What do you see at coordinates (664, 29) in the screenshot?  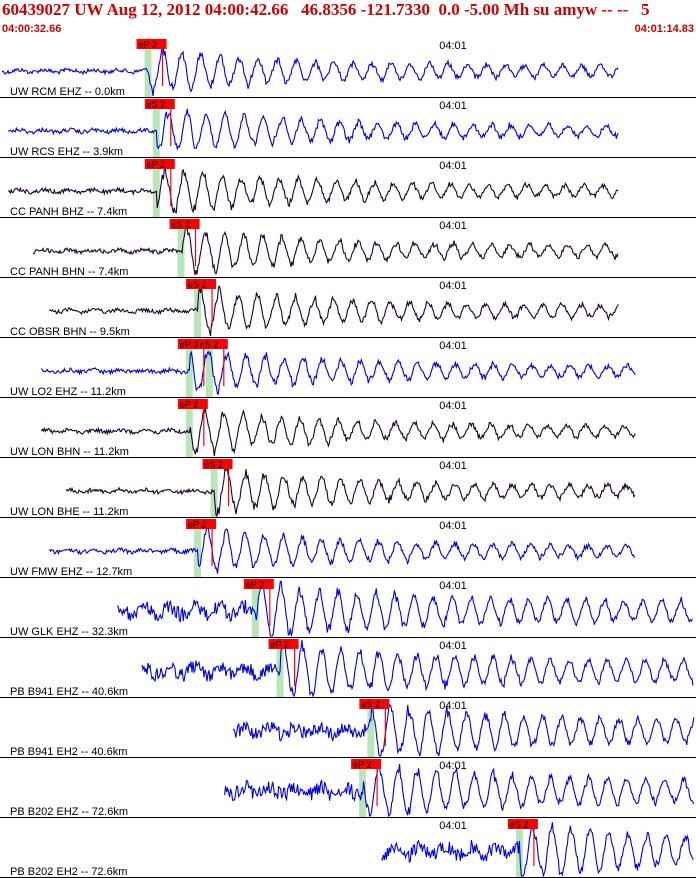 I see `window-end-time: 04:01:14.83` at bounding box center [664, 29].